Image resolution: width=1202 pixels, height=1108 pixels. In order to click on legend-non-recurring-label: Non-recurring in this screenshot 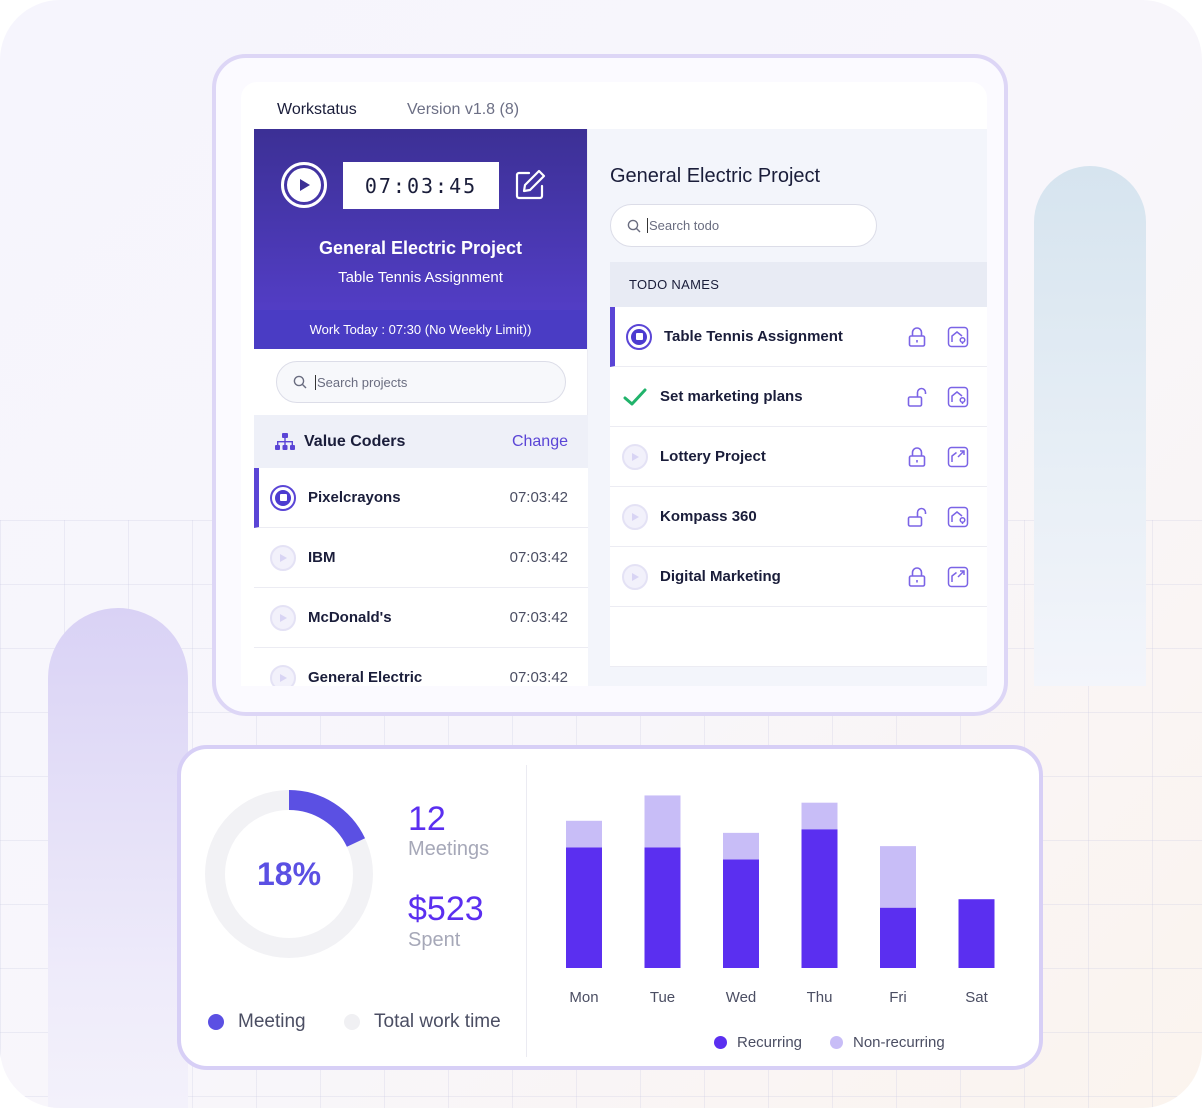, I will do `click(899, 1042)`.